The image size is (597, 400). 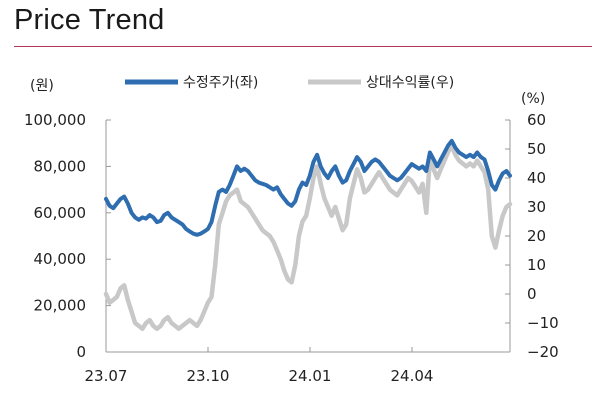 What do you see at coordinates (536, 236) in the screenshot?
I see `right-tick-label: 20` at bounding box center [536, 236].